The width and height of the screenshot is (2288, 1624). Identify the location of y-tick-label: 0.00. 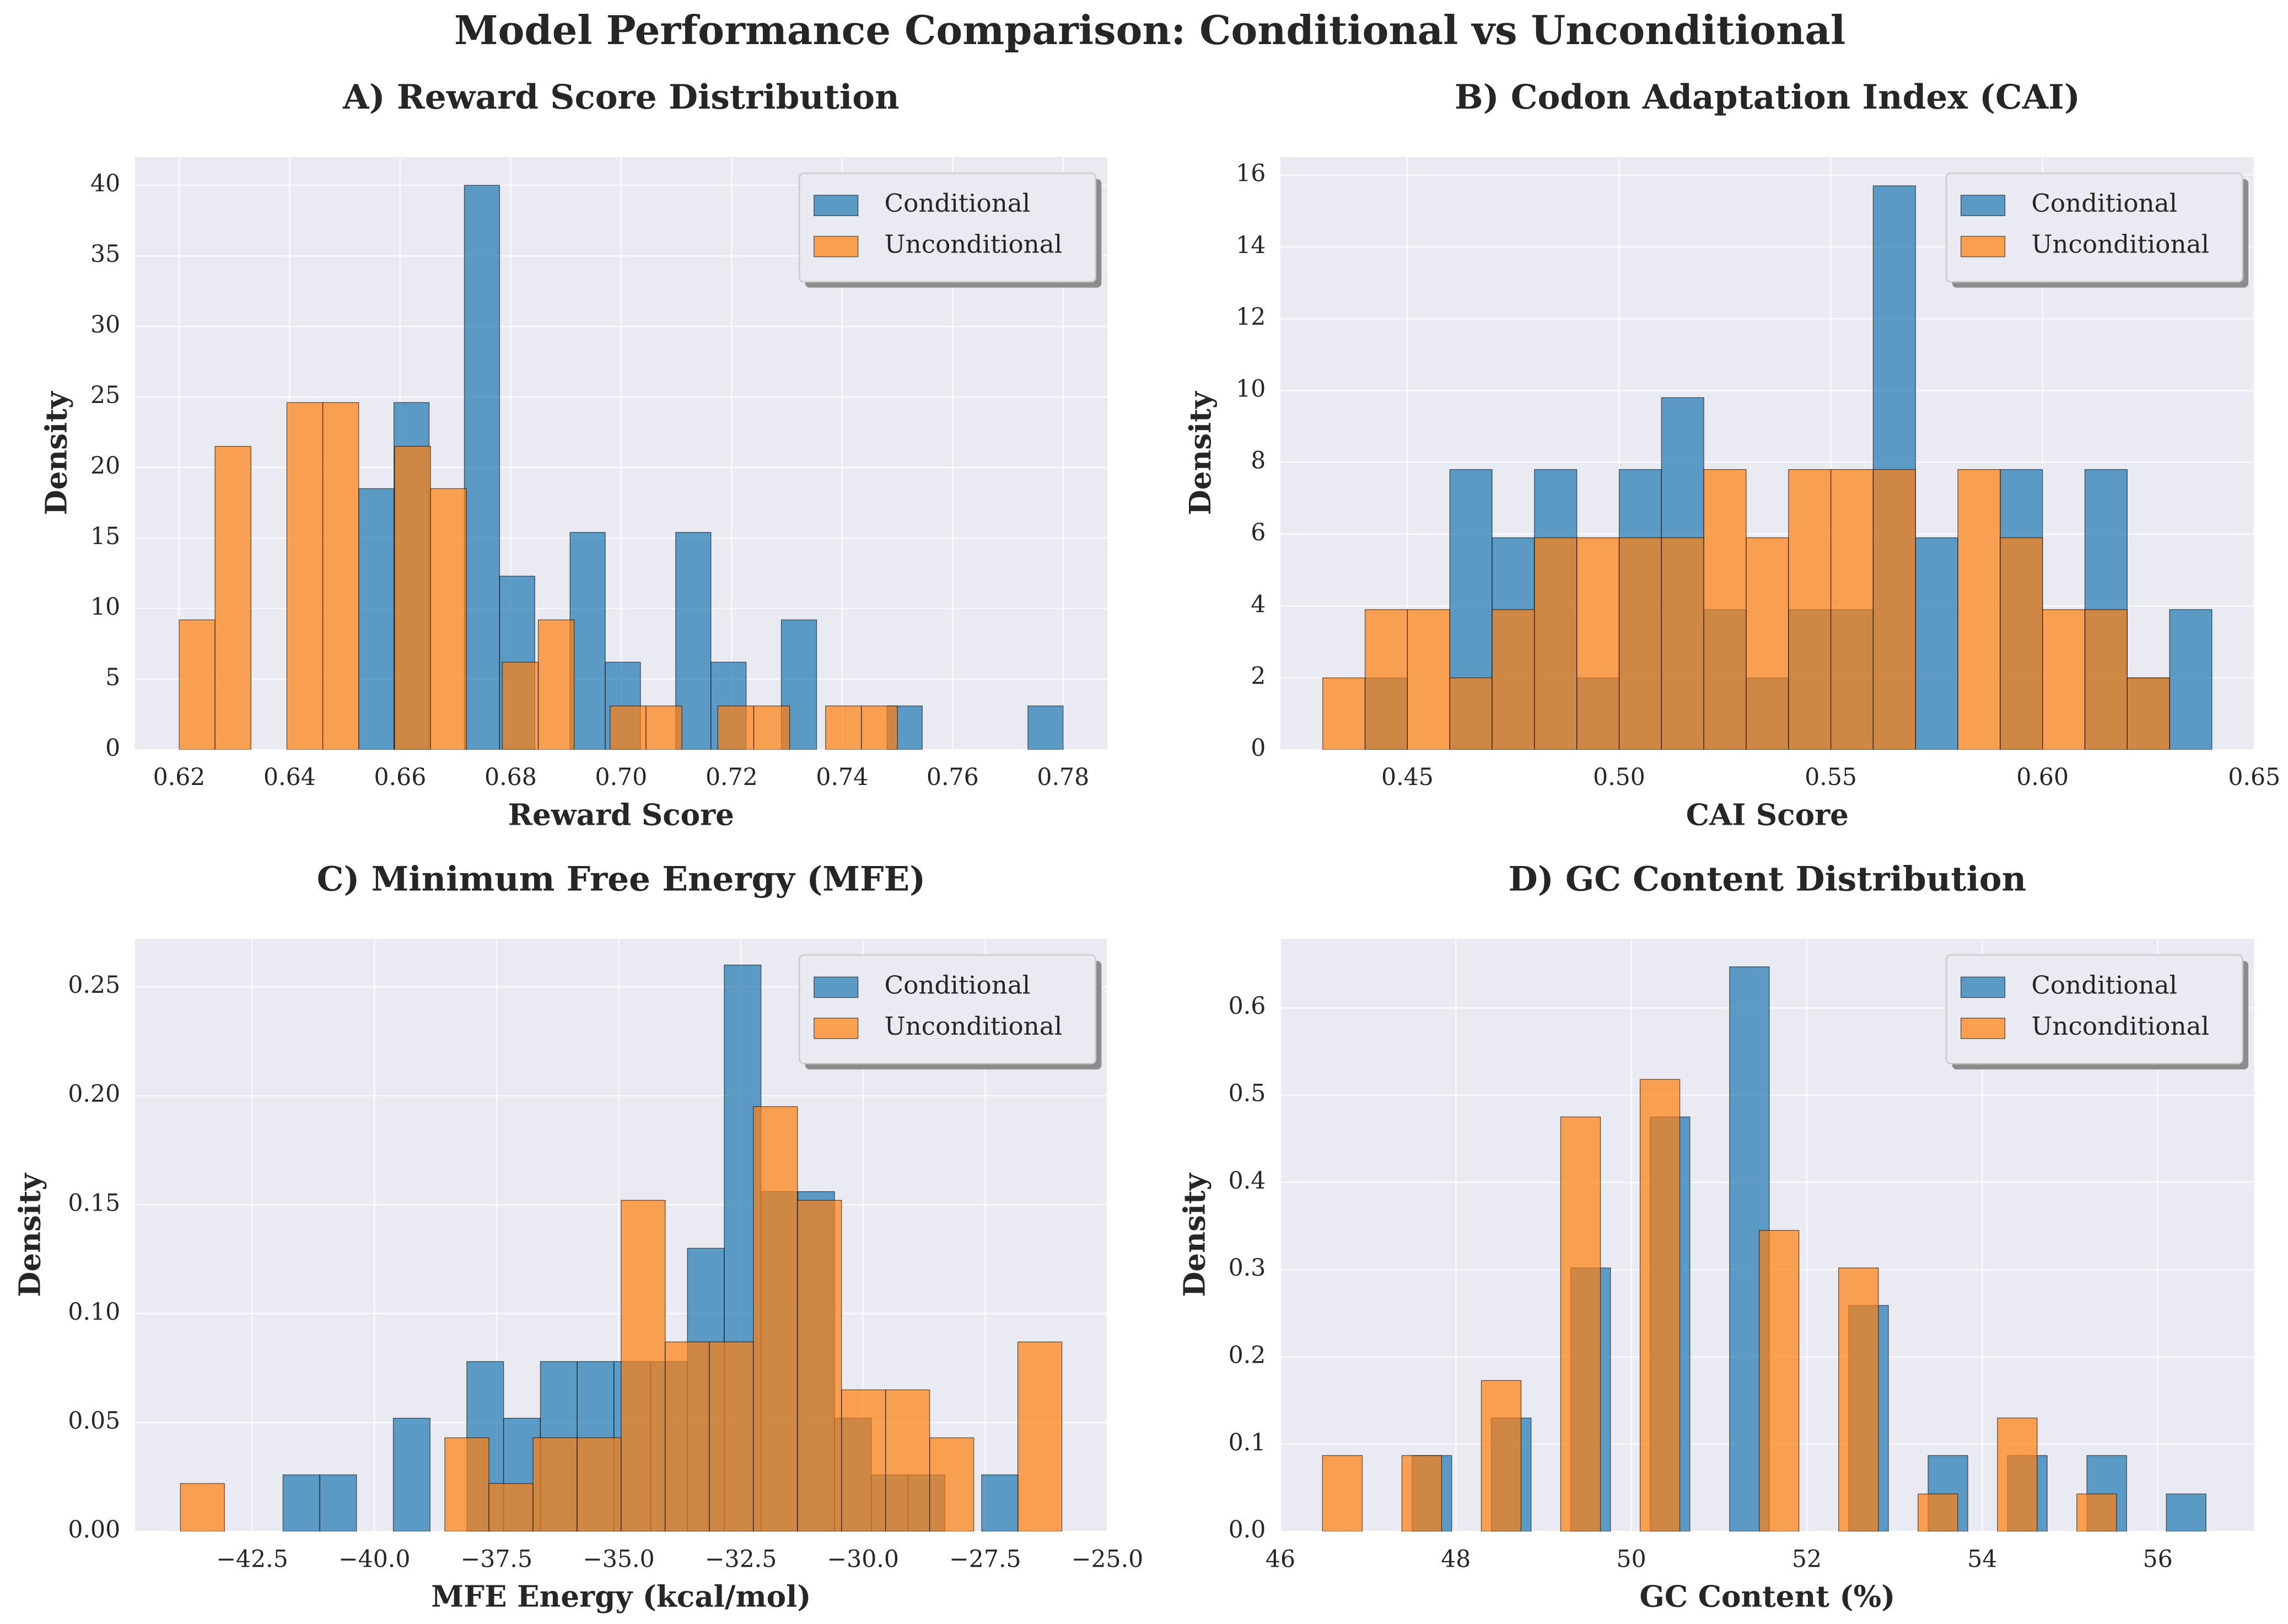
(94, 1530).